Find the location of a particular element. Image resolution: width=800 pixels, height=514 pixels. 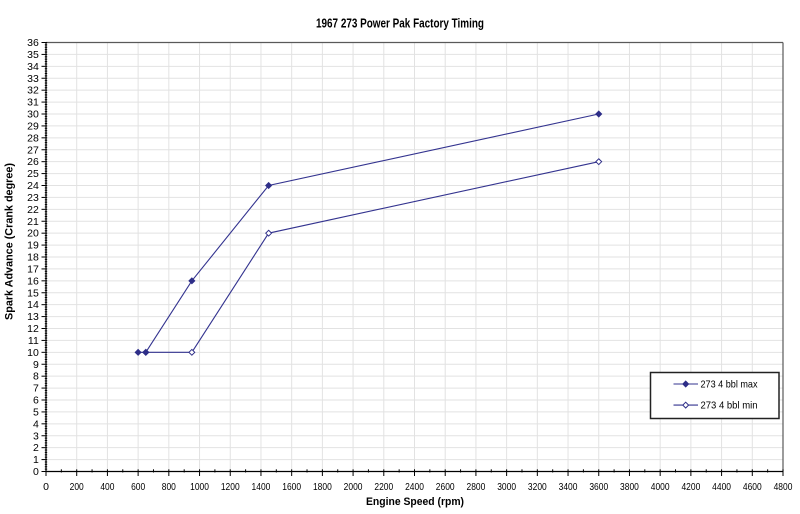

svg-text: 2800 is located at coordinates (476, 487).